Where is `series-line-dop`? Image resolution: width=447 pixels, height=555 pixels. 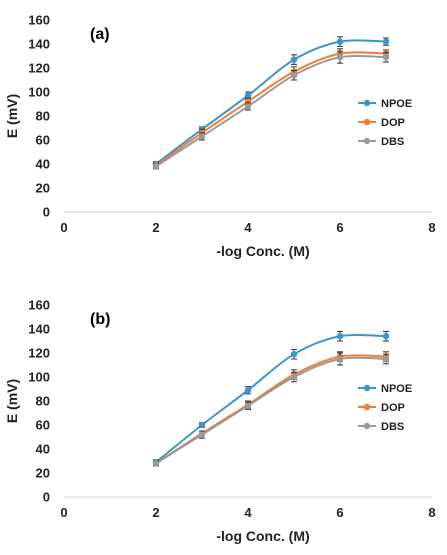 series-line-dop is located at coordinates (271, 109).